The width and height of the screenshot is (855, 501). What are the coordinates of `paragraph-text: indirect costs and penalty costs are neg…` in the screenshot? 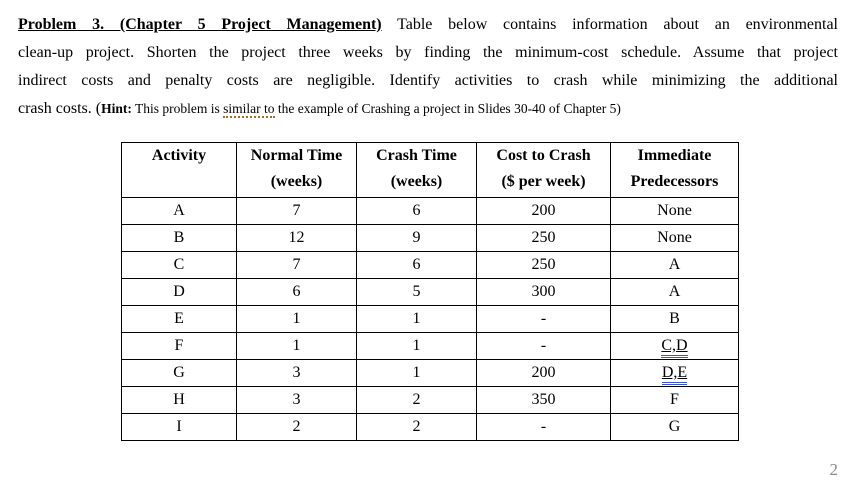 It's located at (428, 80).